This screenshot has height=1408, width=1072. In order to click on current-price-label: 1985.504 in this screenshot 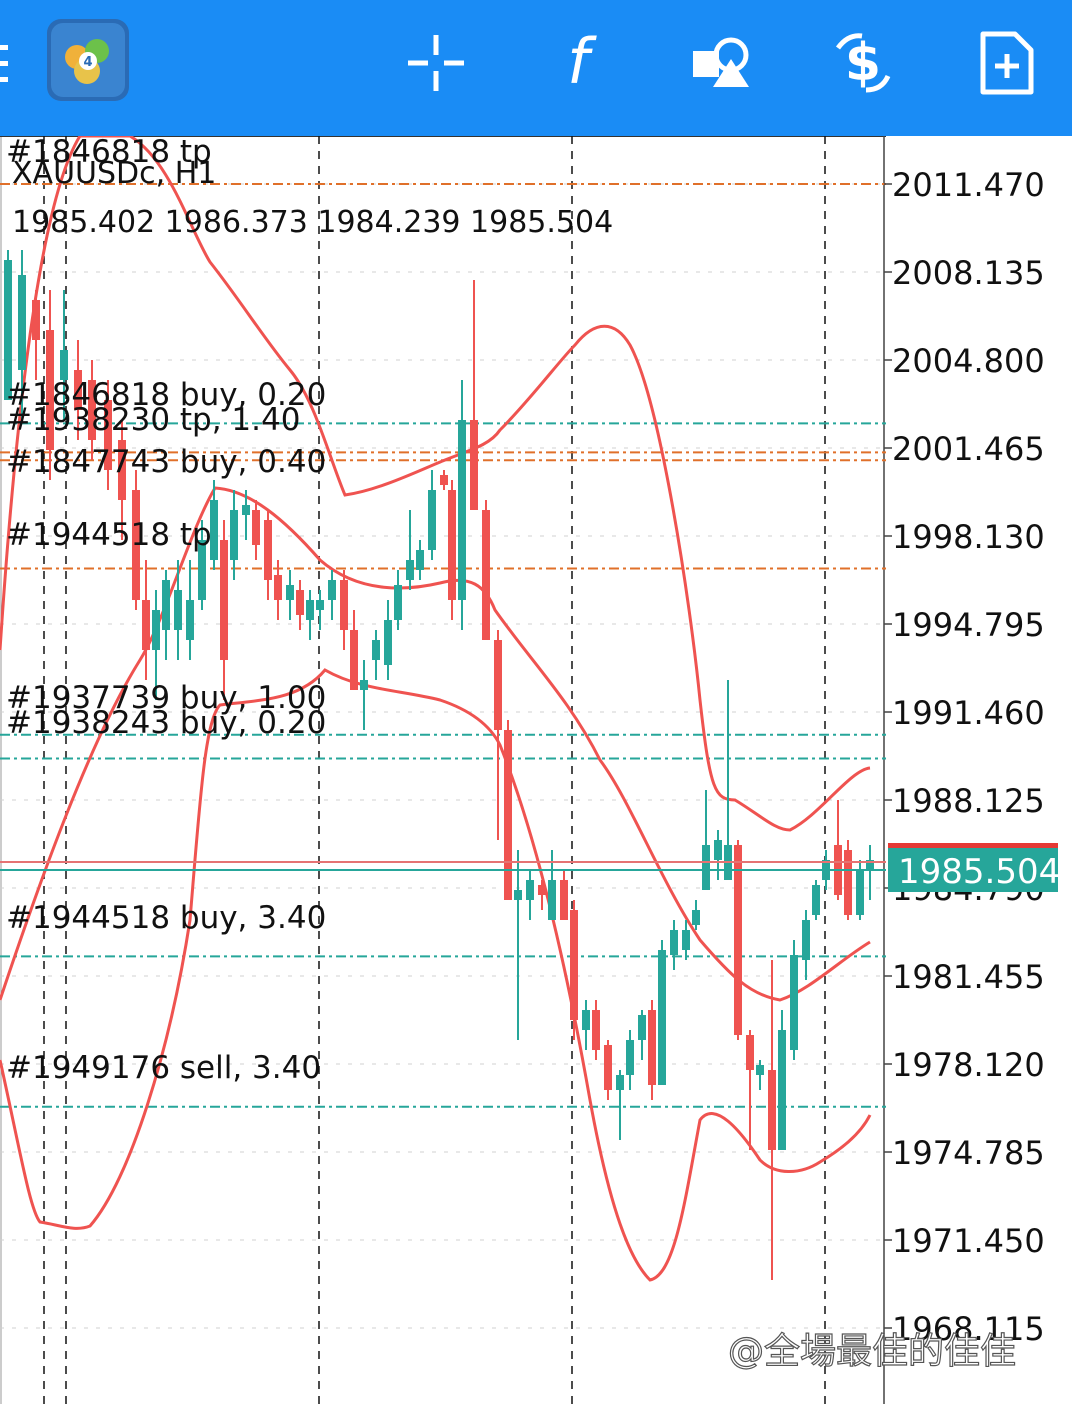, I will do `click(979, 872)`.